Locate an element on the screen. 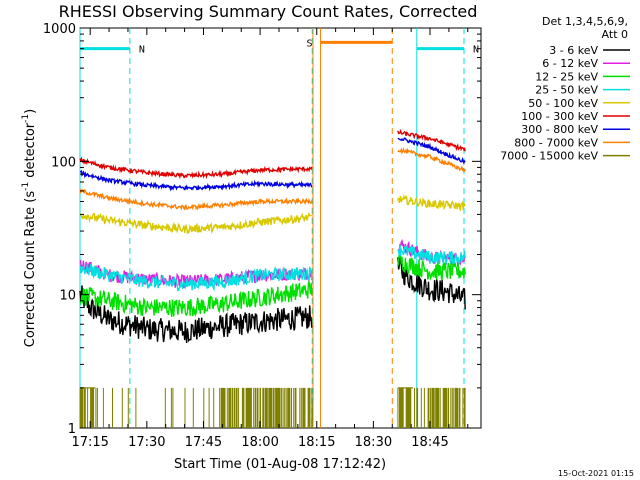 The width and height of the screenshot is (640, 480). series-12-25keV-seg1 is located at coordinates (196, 298).